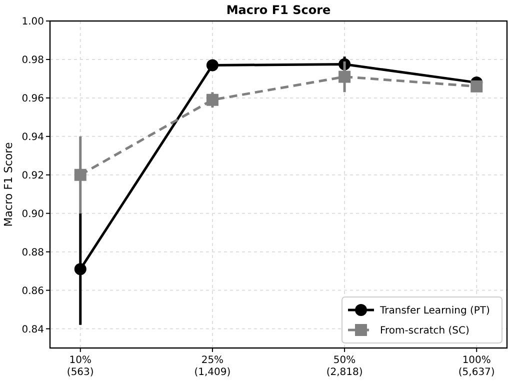 The image size is (516, 382). What do you see at coordinates (33, 60) in the screenshot?
I see `y-tick-label: 0.98` at bounding box center [33, 60].